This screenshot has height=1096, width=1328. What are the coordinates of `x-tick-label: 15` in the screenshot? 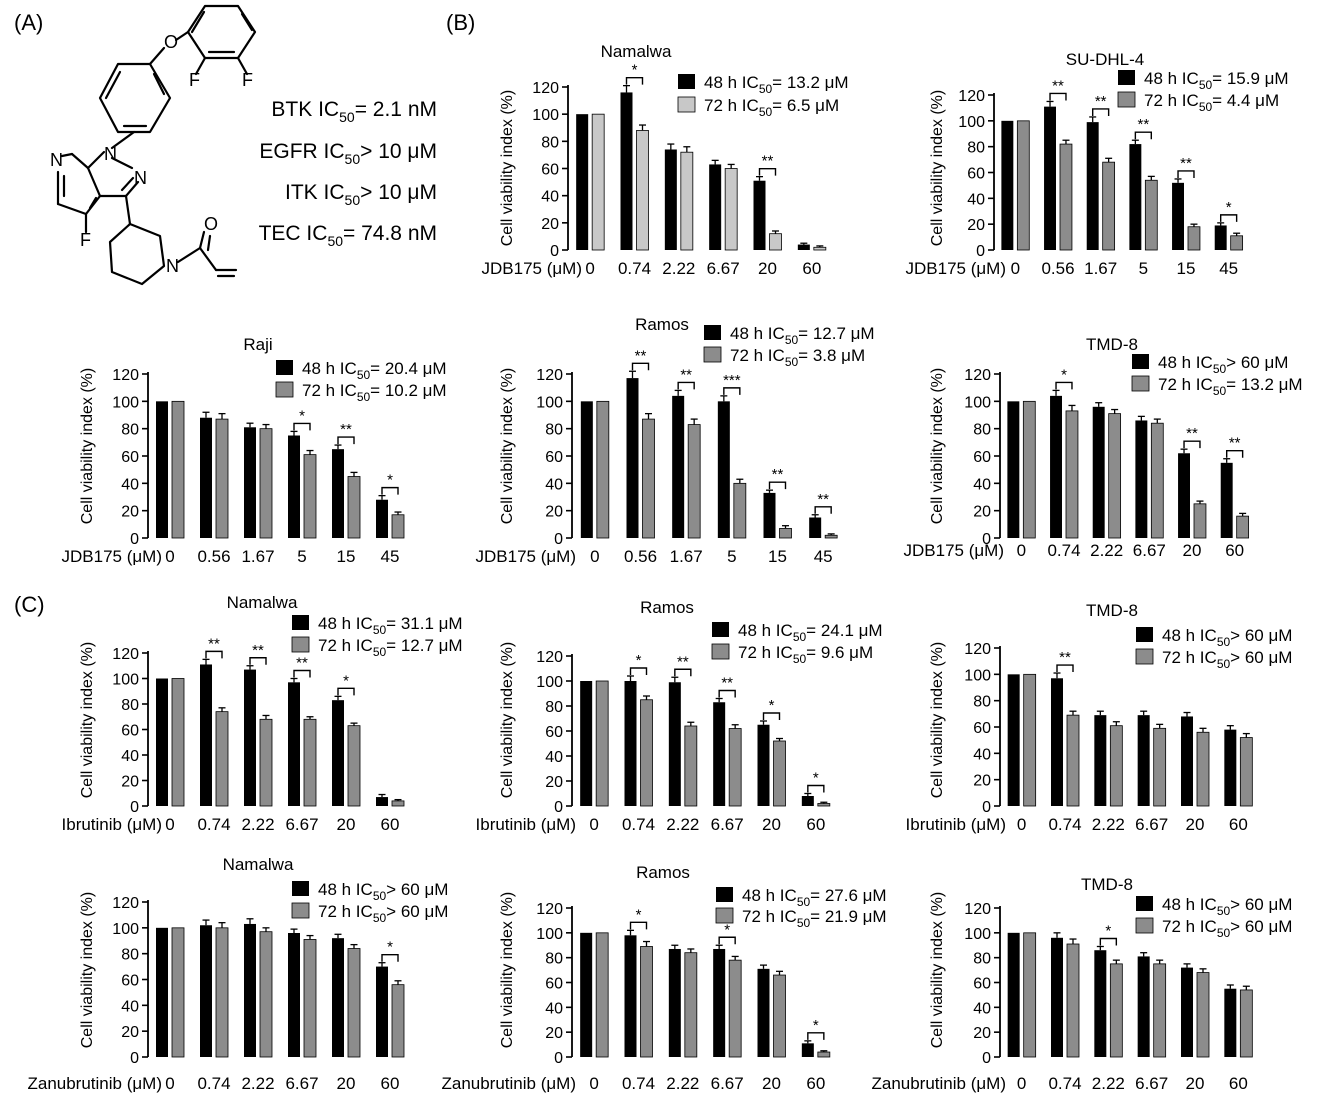 It's located at (346, 556).